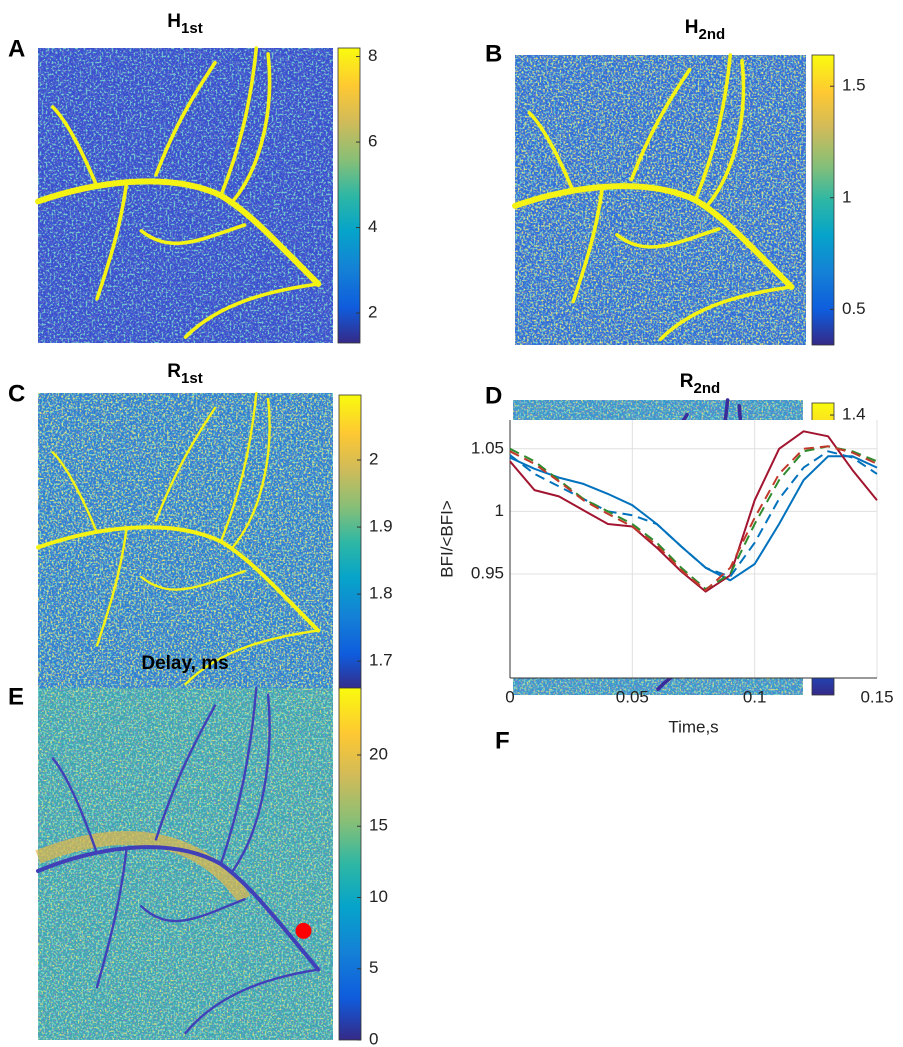 The height and width of the screenshot is (1047, 903). What do you see at coordinates (16, 393) in the screenshot?
I see `panel-label: C` at bounding box center [16, 393].